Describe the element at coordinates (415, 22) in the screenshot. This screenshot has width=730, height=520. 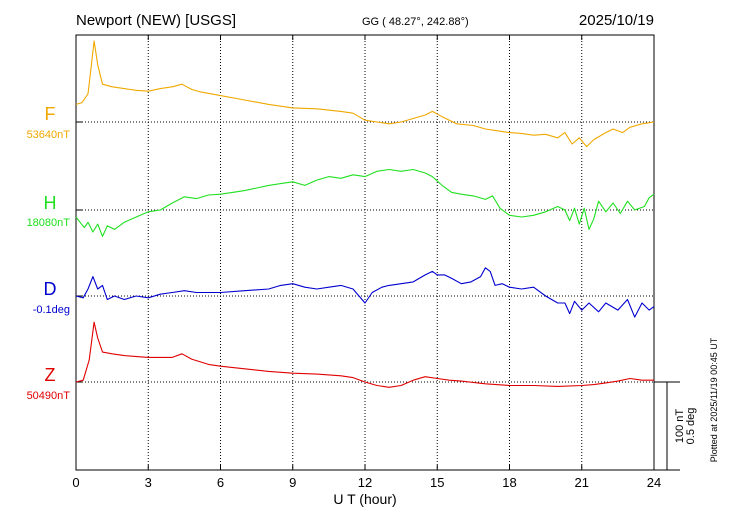
I see `station-coords: GG ( 48.27°, 242.88°)` at that location.